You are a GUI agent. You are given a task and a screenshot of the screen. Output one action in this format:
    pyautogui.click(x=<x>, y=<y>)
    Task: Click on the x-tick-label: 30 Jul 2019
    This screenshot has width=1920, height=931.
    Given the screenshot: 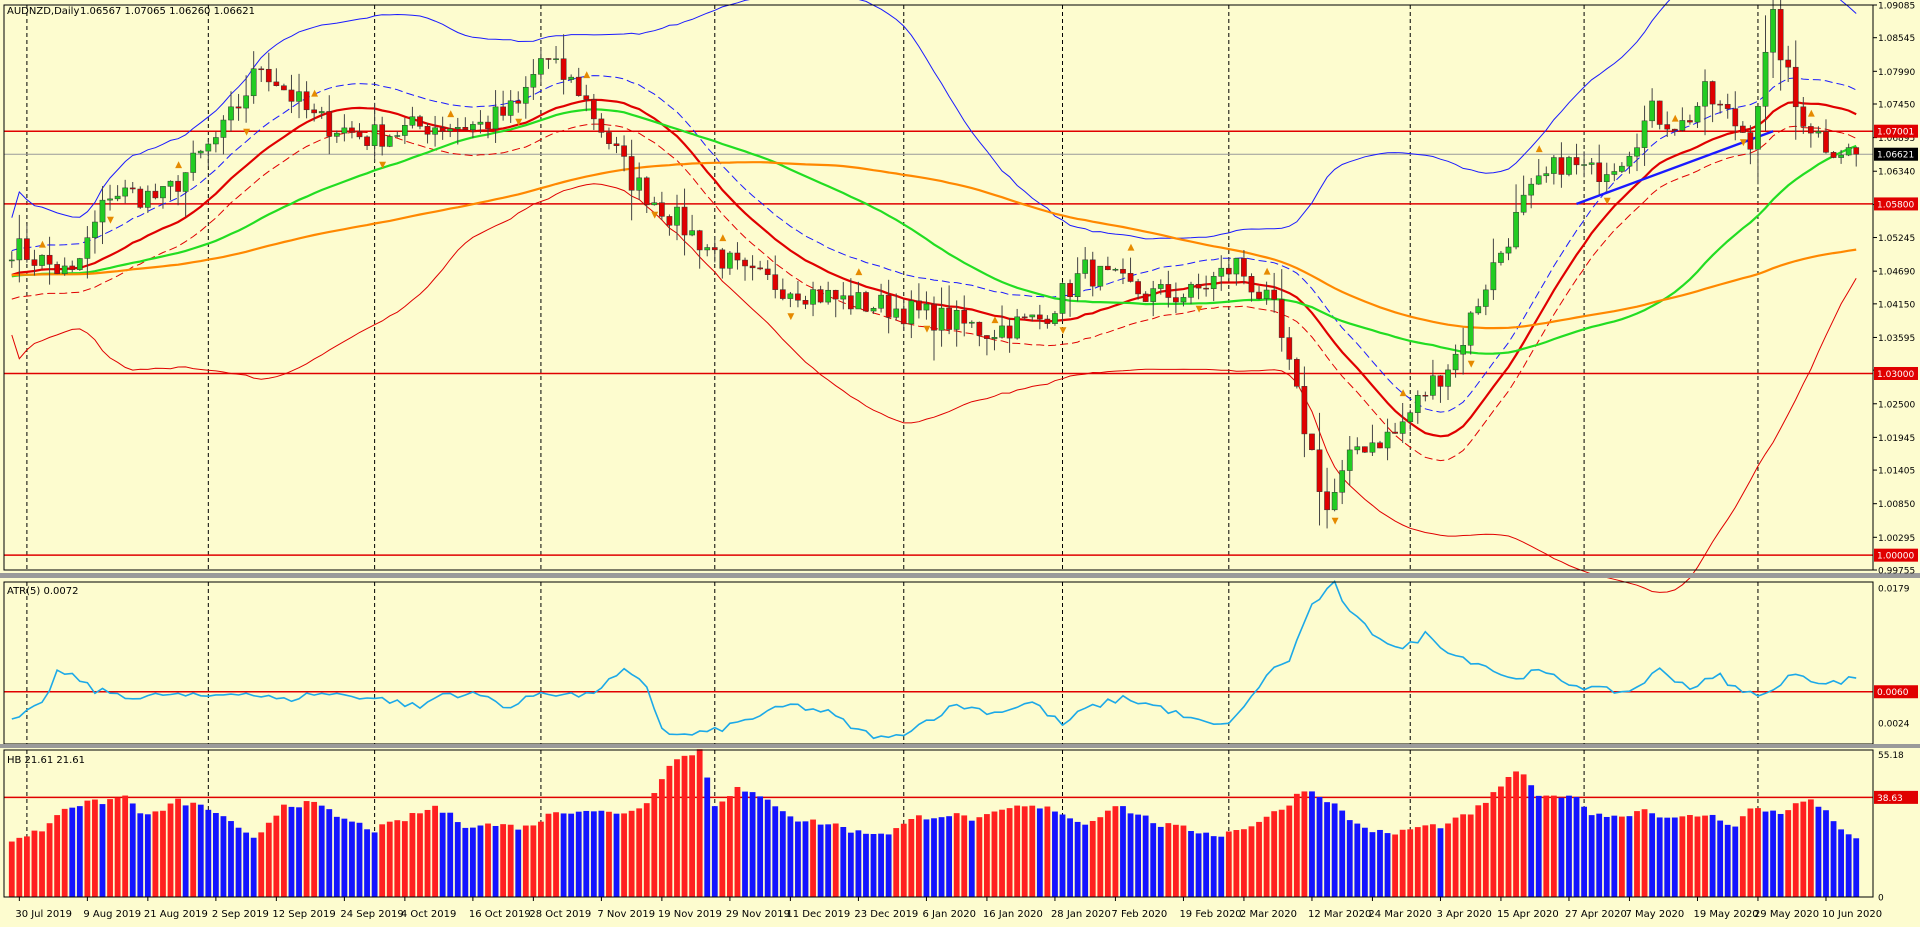 What is the action you would take?
    pyautogui.click(x=43, y=914)
    